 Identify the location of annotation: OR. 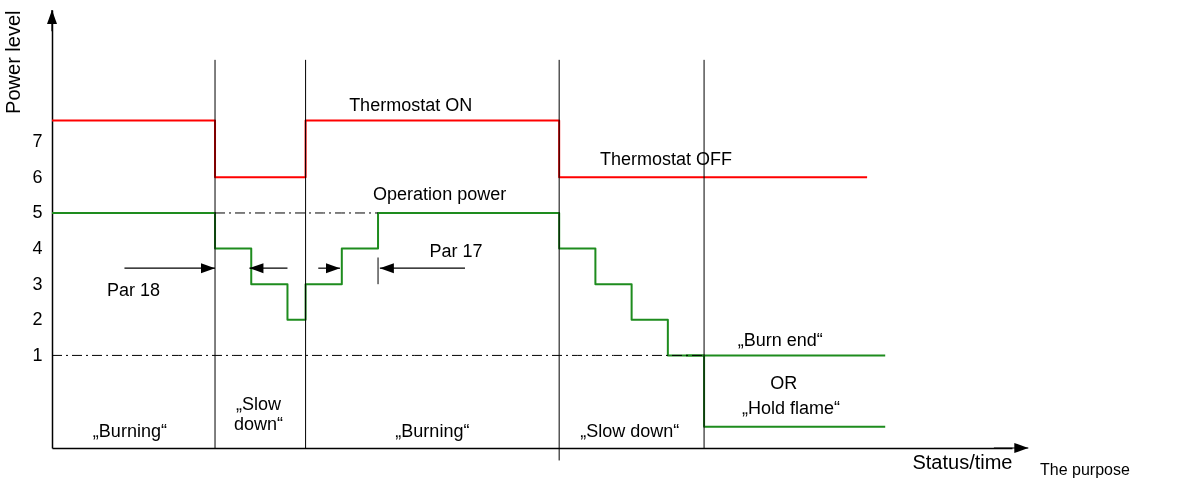
(784, 382).